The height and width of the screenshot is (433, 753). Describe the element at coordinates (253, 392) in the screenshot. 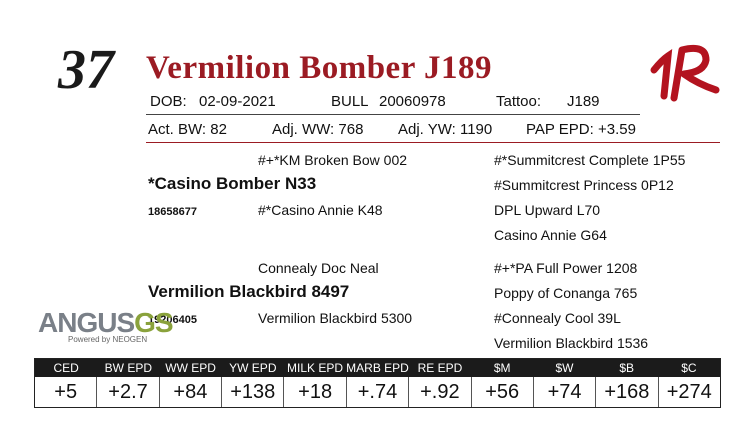

I see `epd-value-yw: +138` at that location.